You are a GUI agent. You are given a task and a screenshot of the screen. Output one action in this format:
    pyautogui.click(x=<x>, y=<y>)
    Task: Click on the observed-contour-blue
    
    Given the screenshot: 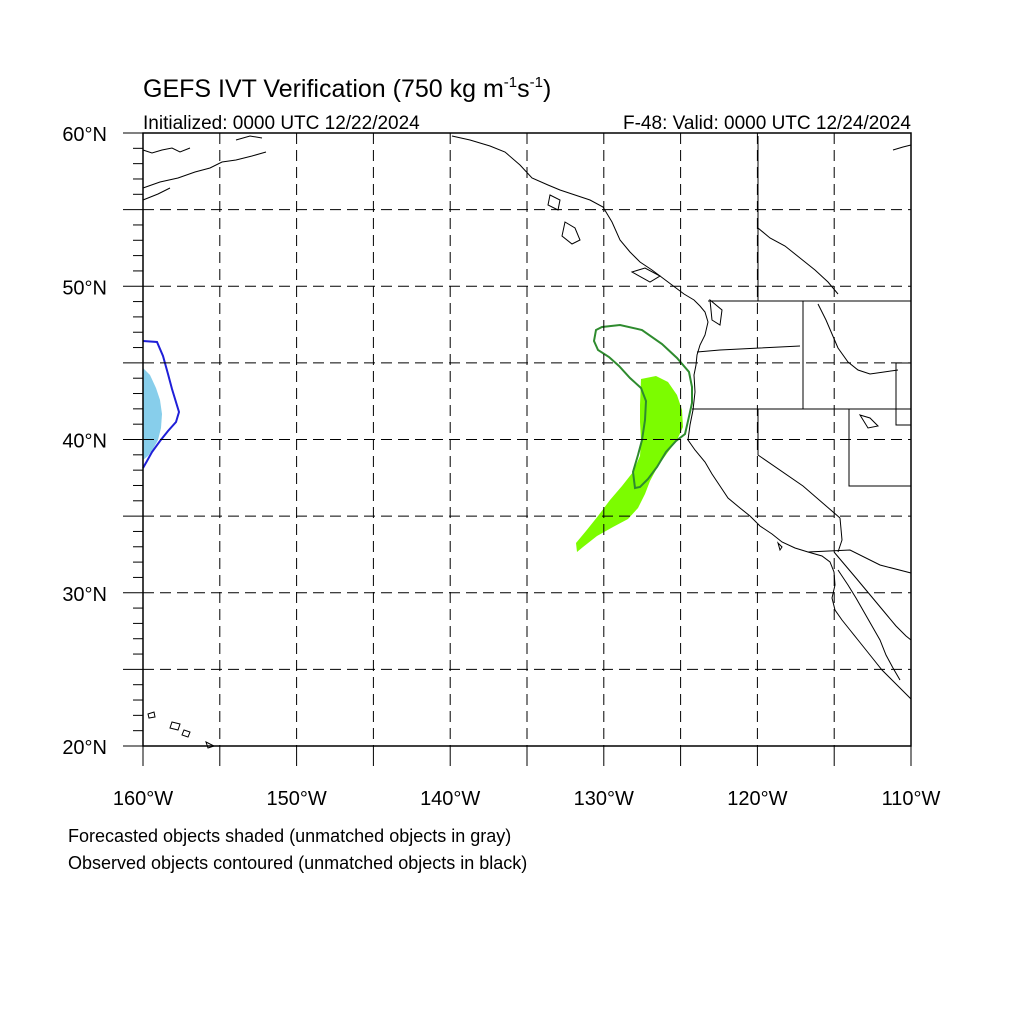 What is the action you would take?
    pyautogui.click(x=161, y=404)
    